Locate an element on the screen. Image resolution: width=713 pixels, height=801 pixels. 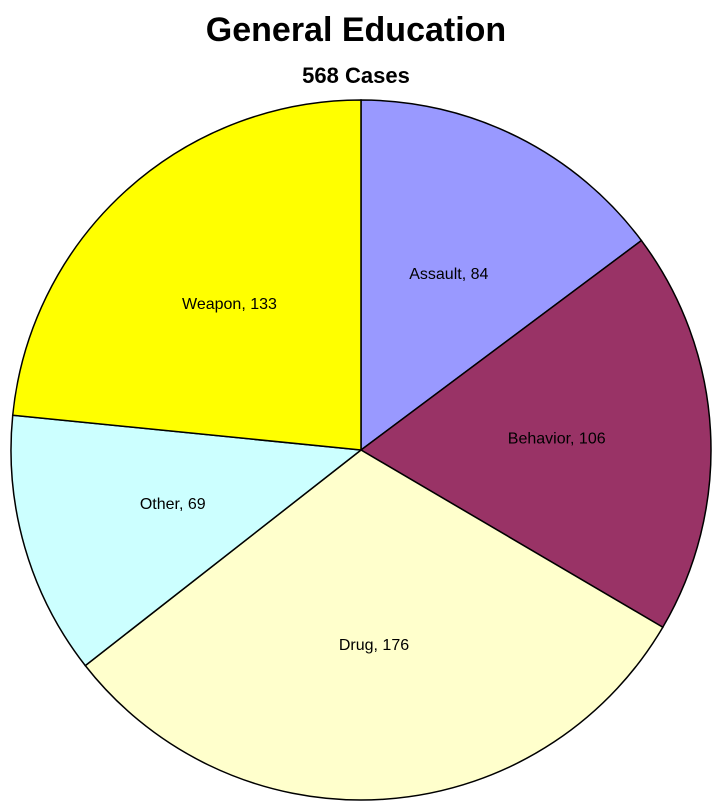
data-label: Drug, 176 is located at coordinates (374, 645).